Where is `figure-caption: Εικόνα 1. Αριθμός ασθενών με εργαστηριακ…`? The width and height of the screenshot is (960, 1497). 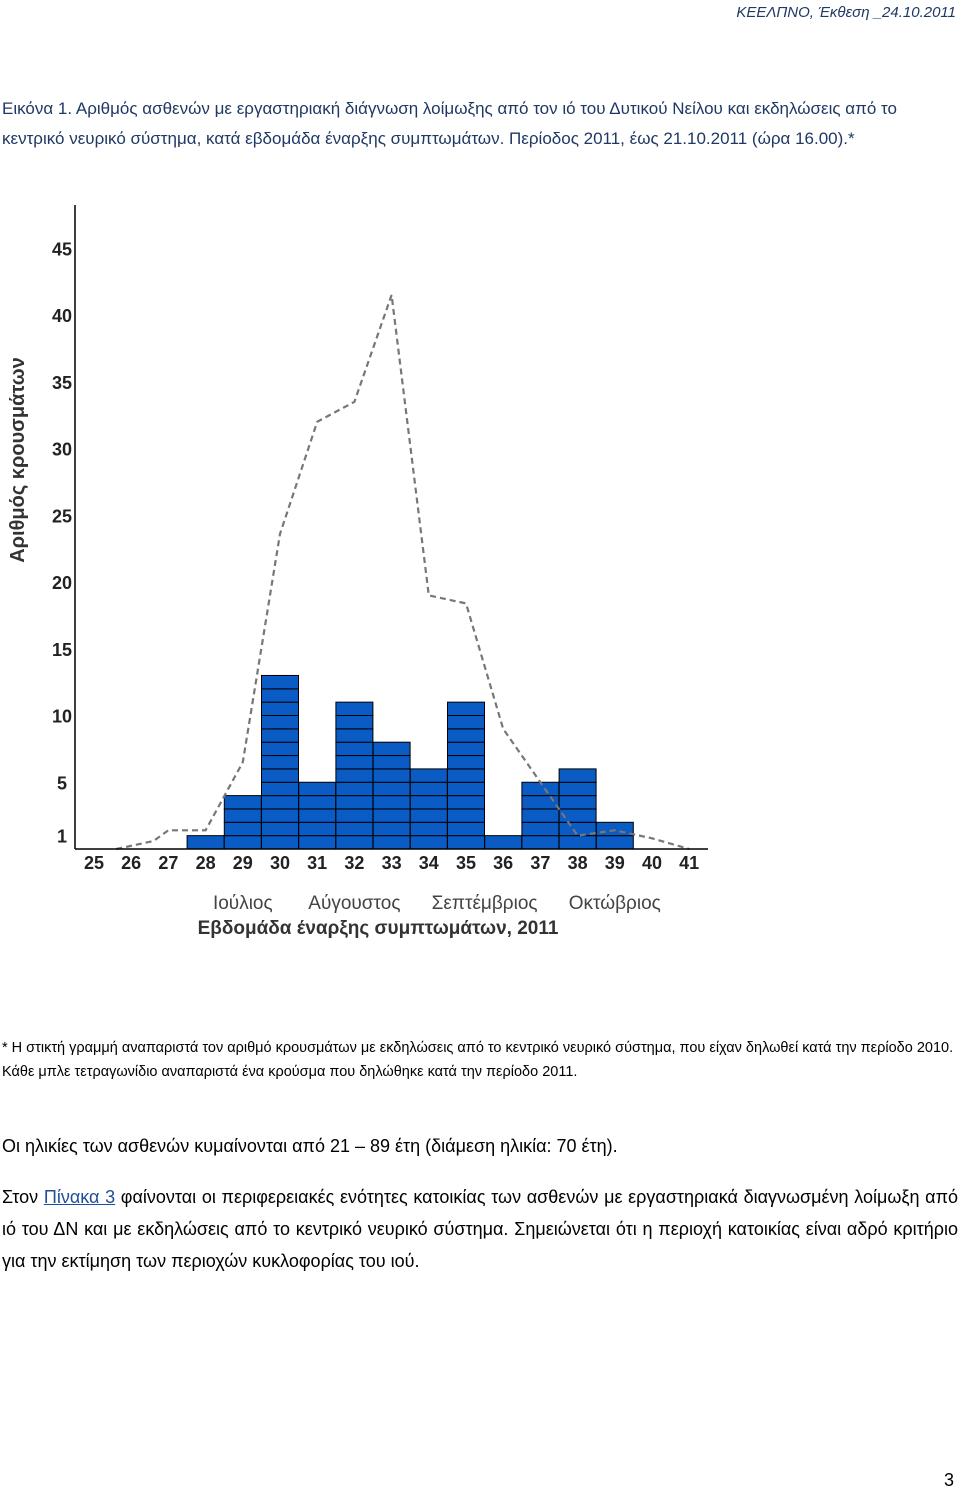
figure-caption: Εικόνα 1. Αριθμός ασθενών με εργαστηριακ… is located at coordinates (449, 123).